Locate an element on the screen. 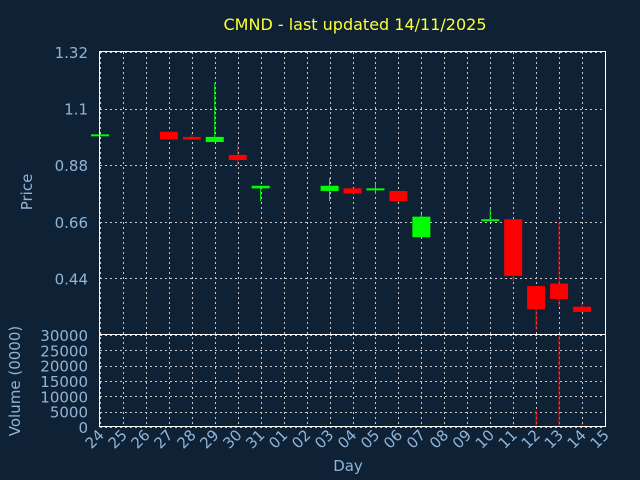 The height and width of the screenshot is (480, 640). x-axis-label: Day is located at coordinates (348, 466).